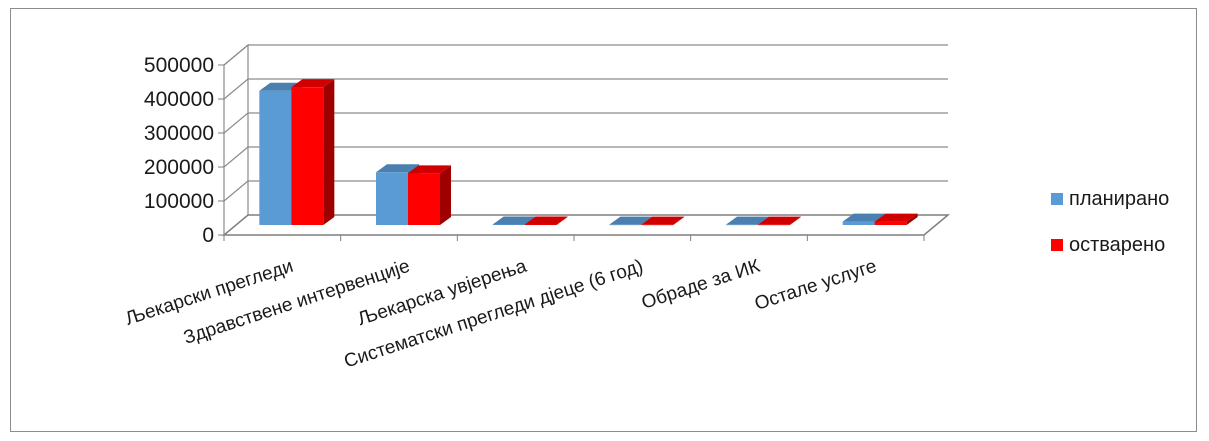 The height and width of the screenshot is (441, 1209). Describe the element at coordinates (1119, 199) in the screenshot. I see `legend-label: планирано` at that location.